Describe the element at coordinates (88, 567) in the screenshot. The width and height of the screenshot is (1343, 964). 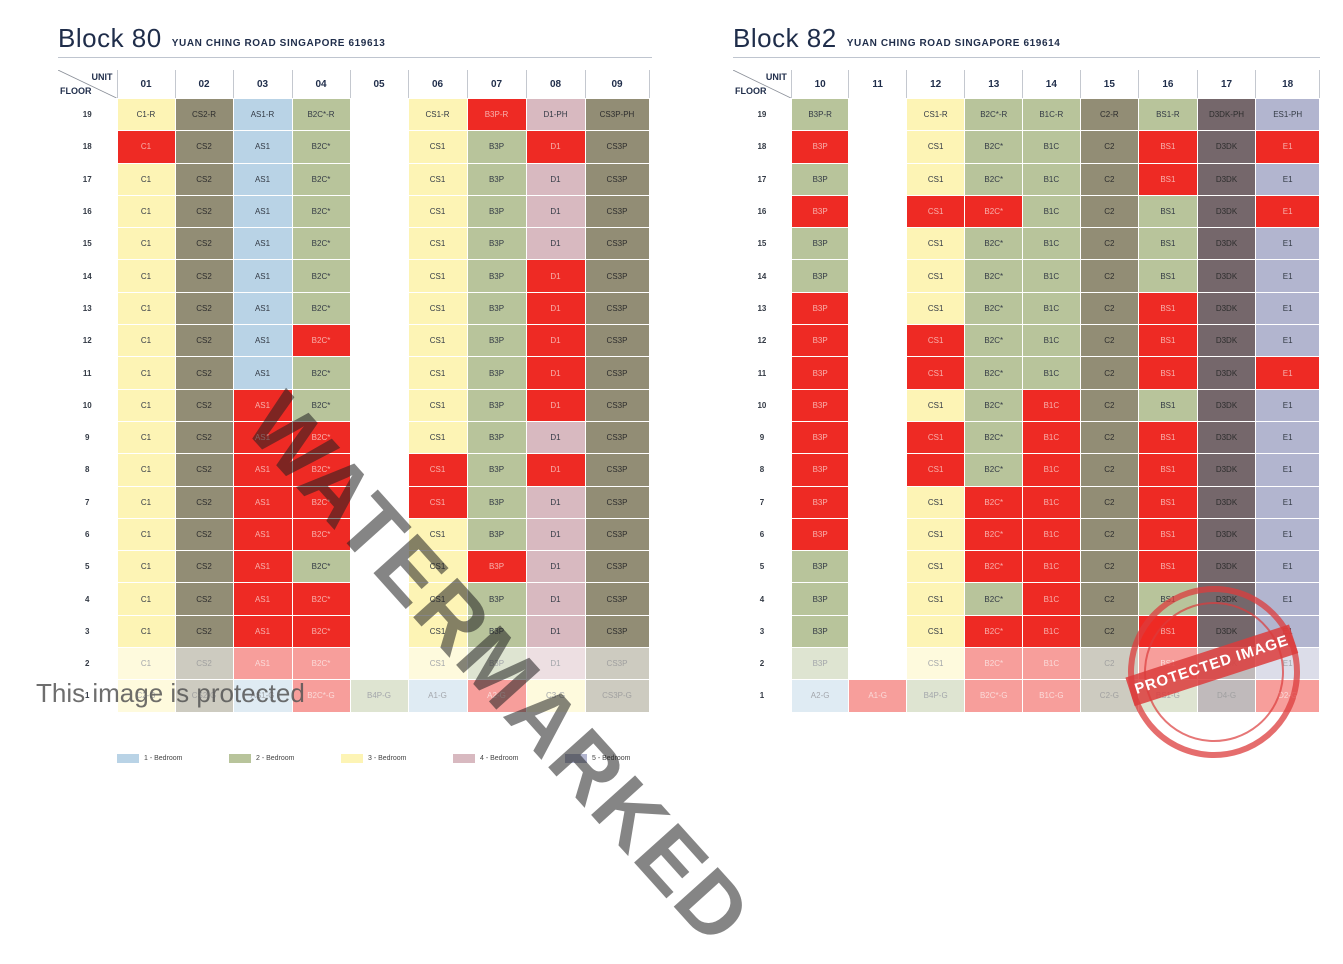
I see `floor-number: 5` at that location.